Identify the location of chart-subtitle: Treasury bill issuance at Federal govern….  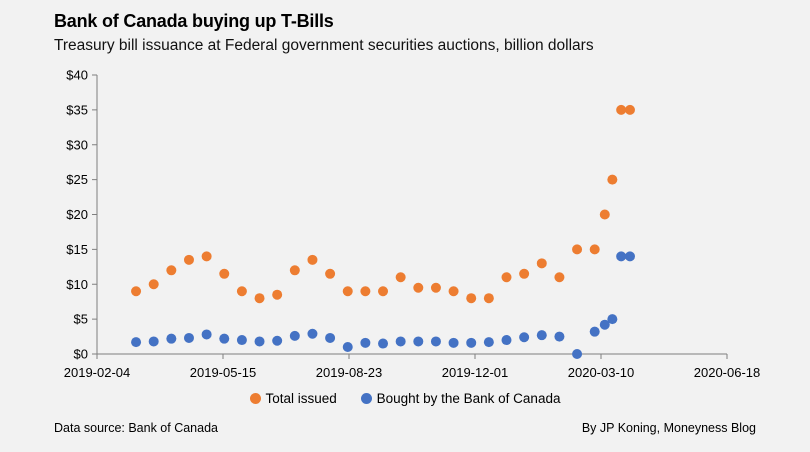
(324, 45).